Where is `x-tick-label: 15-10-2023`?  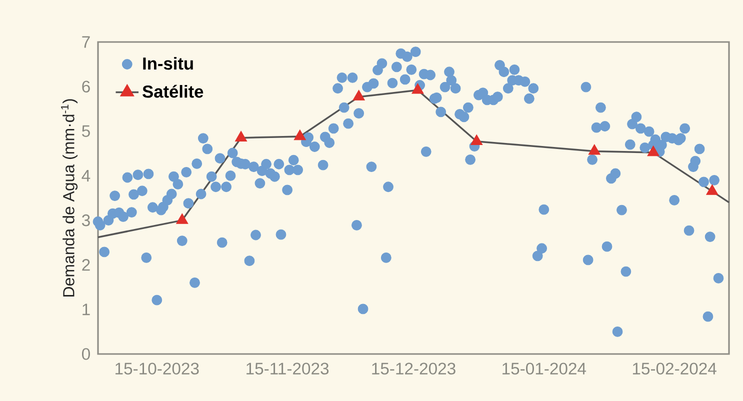
x-tick-label: 15-10-2023 is located at coordinates (157, 368).